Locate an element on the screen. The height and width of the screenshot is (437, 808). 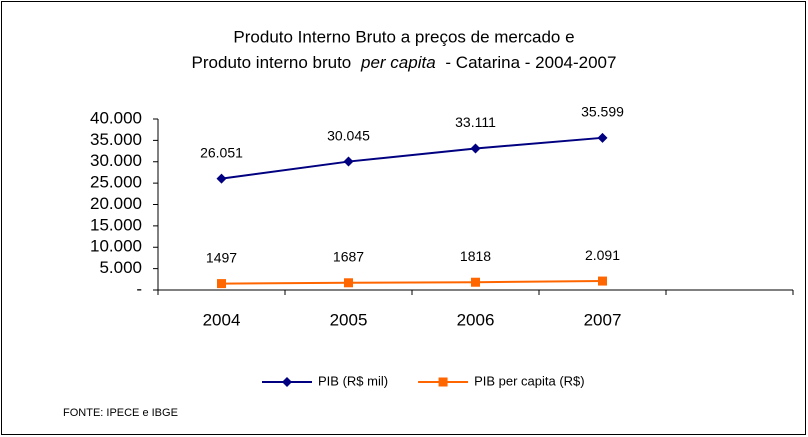
source-note: FONTE: IPECE e IBGE is located at coordinates (120, 413).